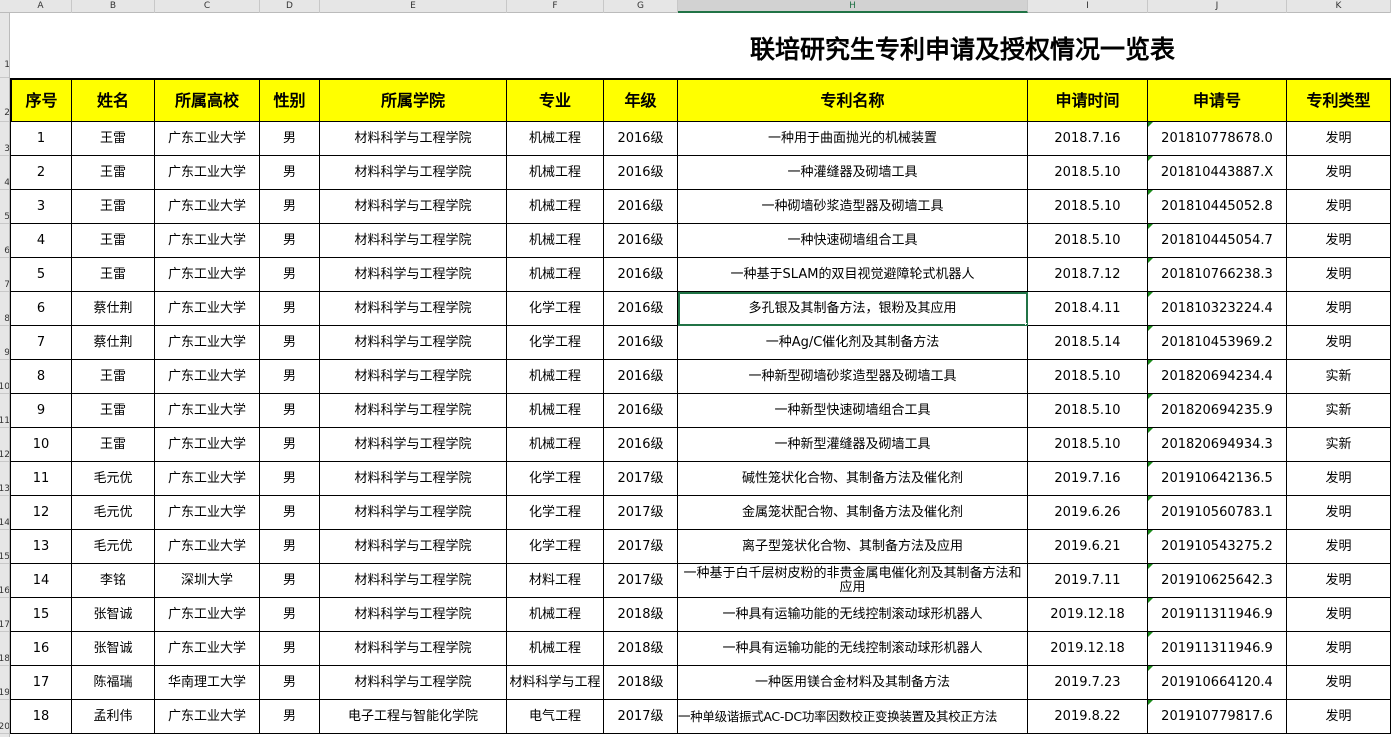 This screenshot has width=1391, height=737. What do you see at coordinates (641, 100) in the screenshot?
I see `header-cell: 年级` at bounding box center [641, 100].